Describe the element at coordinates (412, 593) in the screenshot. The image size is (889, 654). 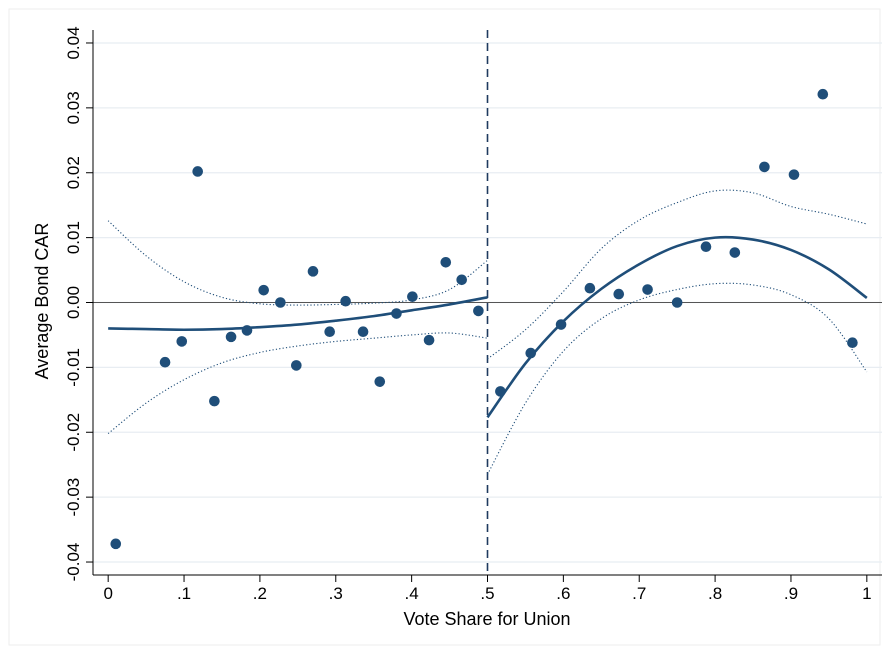
I see `x-tick-label: .4` at that location.